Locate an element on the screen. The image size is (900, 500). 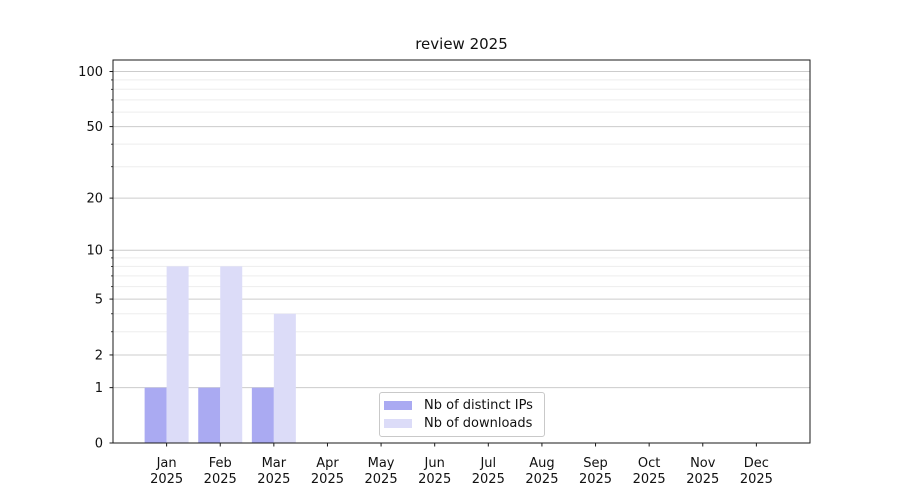
legend: Nb of distinct IPs Nb of downloads is located at coordinates (462, 414).